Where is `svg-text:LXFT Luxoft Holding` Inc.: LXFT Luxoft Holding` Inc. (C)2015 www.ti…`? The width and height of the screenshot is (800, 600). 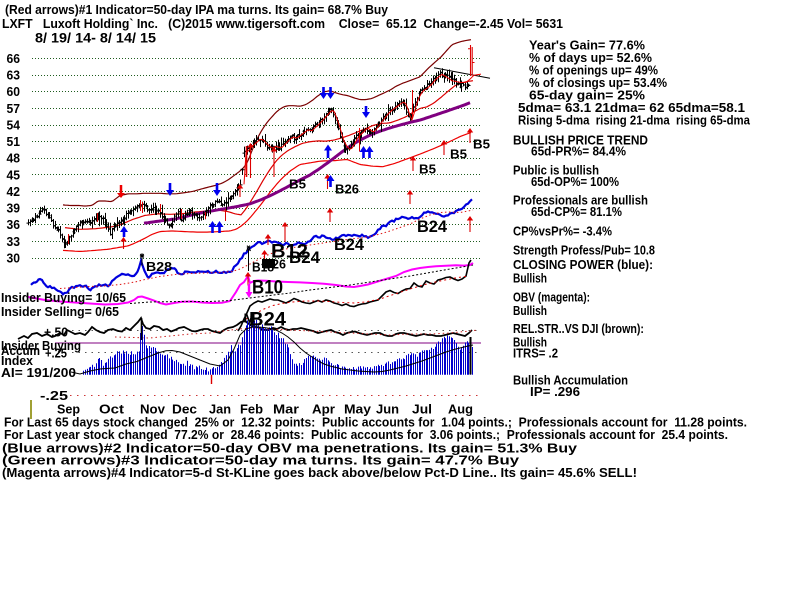 svg-text:LXFT Luxoft Holding` Inc.: LXFT Luxoft Holding` Inc. (C)2015 www.ti… is located at coordinates (282, 23).